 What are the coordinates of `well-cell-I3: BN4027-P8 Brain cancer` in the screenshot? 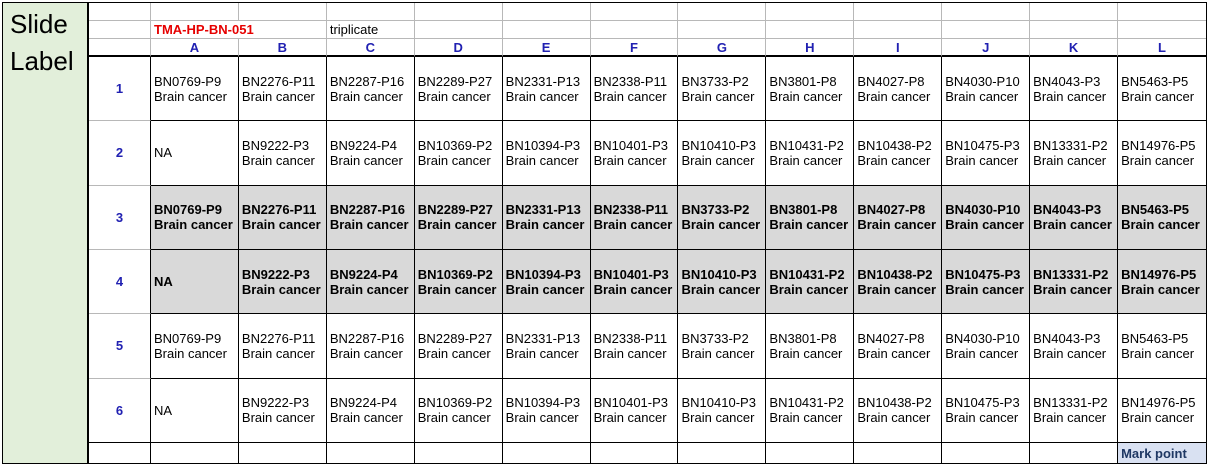 It's located at (898, 217).